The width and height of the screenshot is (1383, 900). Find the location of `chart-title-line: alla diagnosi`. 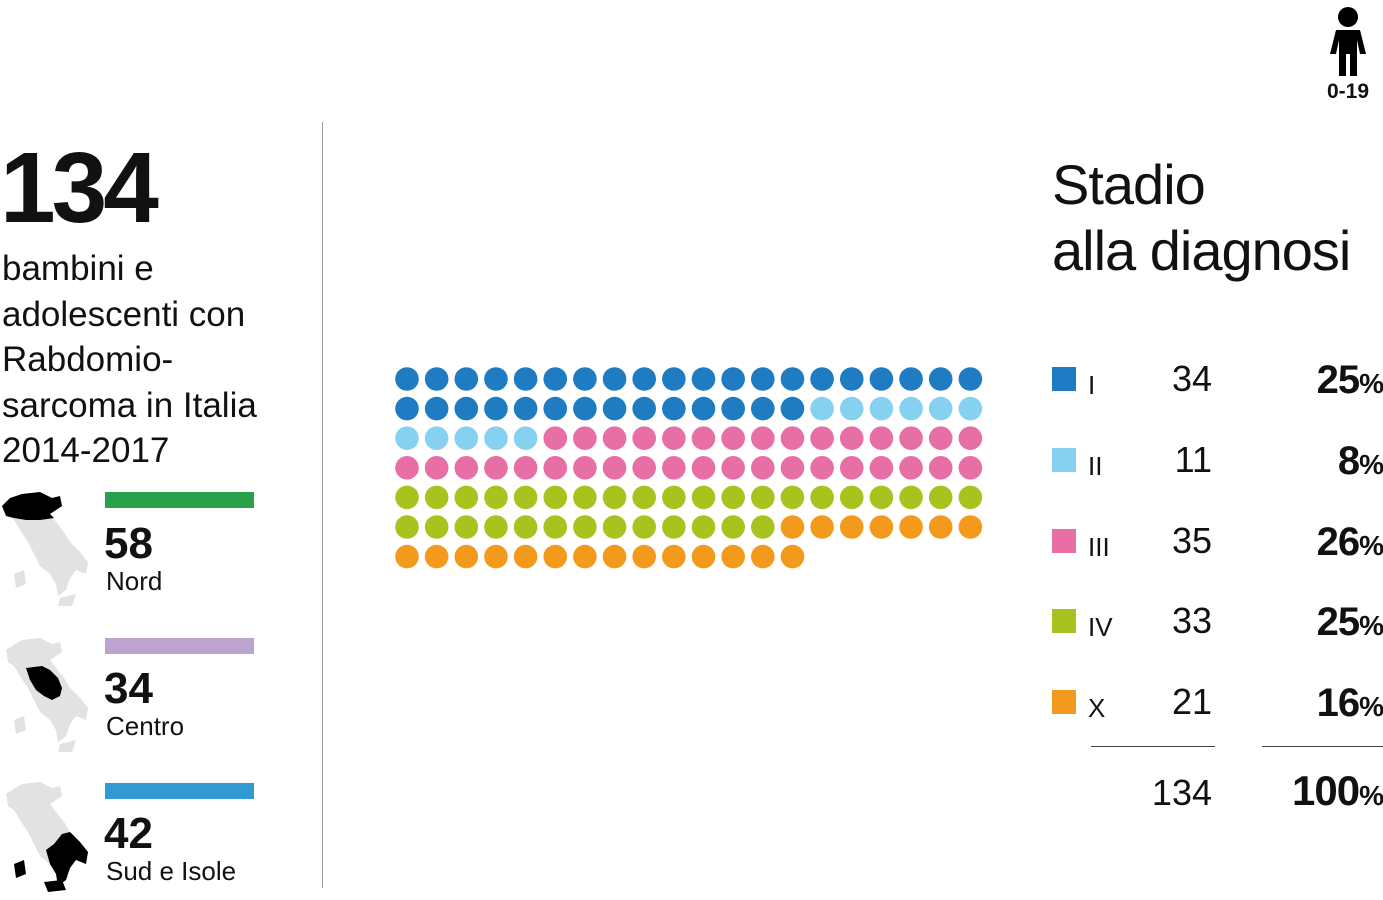

chart-title-line: alla diagnosi is located at coordinates (1201, 250).